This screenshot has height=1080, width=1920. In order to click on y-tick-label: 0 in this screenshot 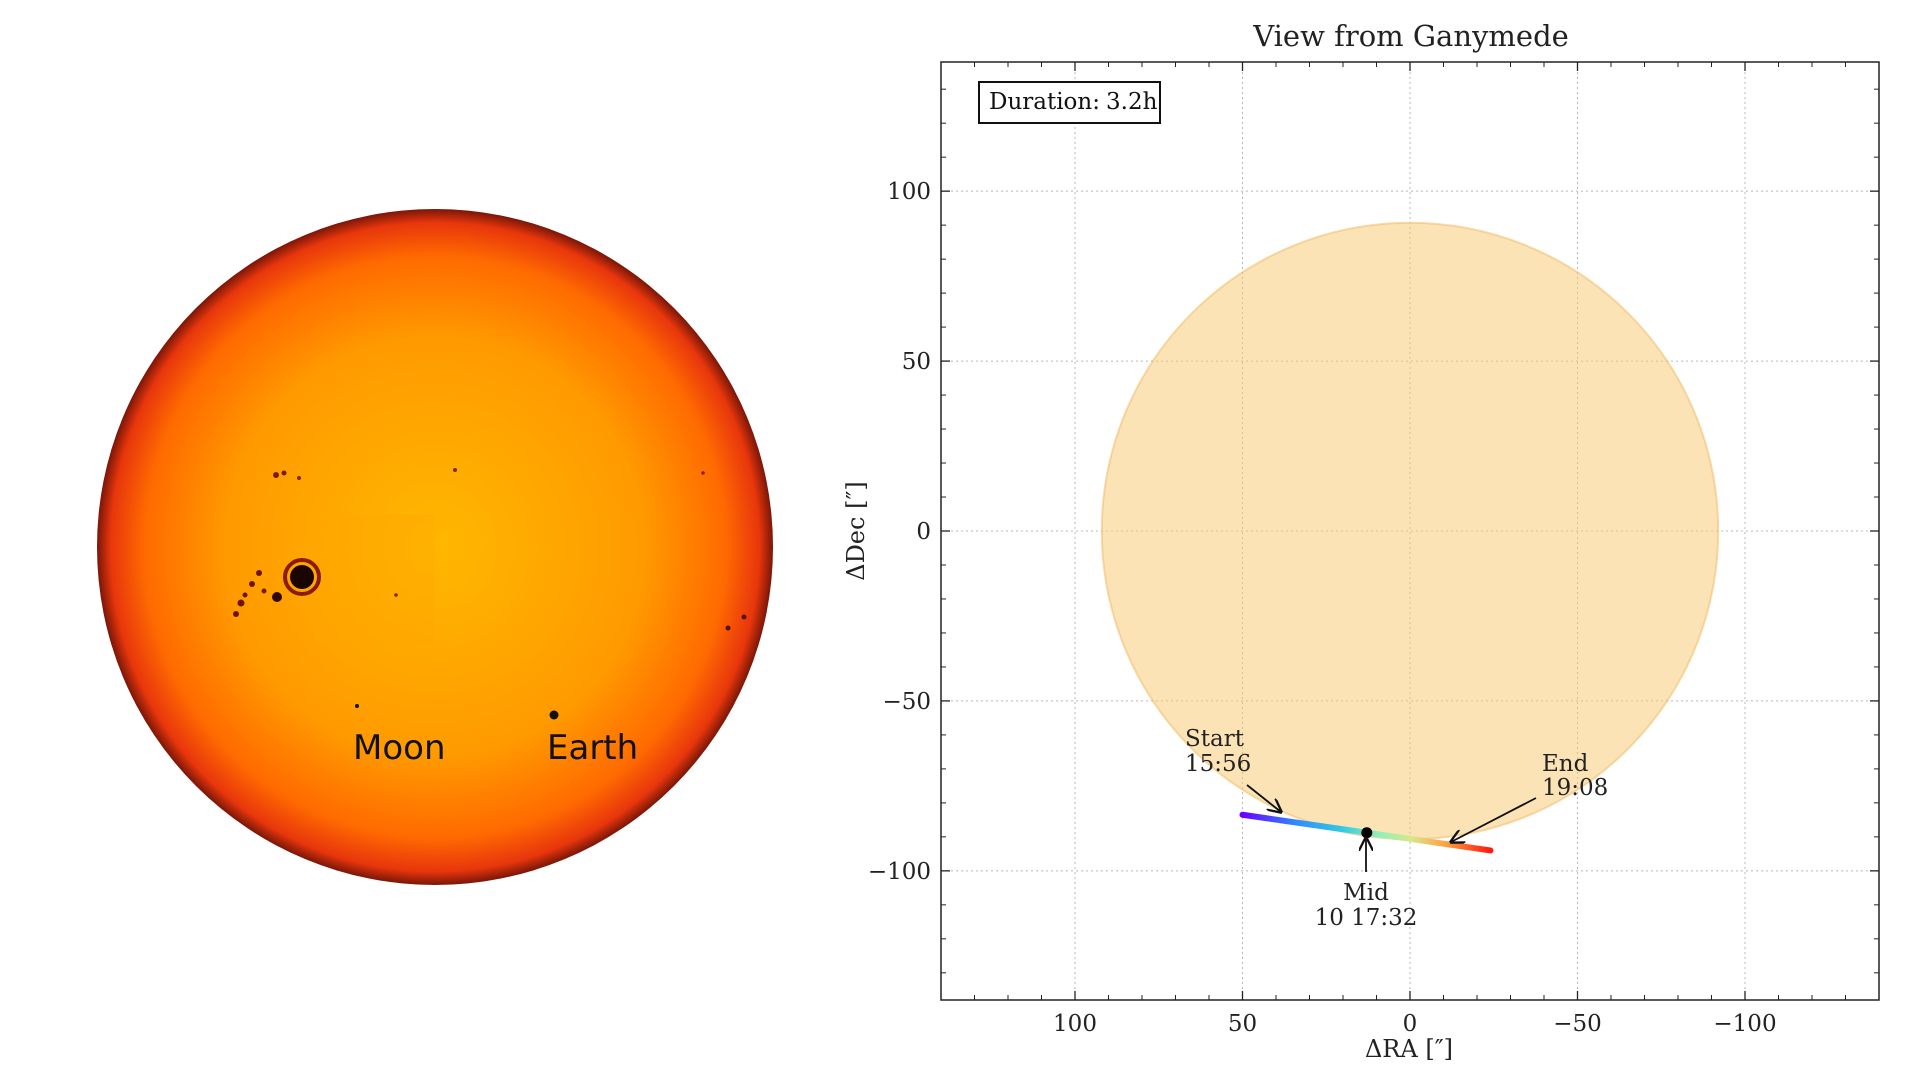, I will do `click(923, 532)`.